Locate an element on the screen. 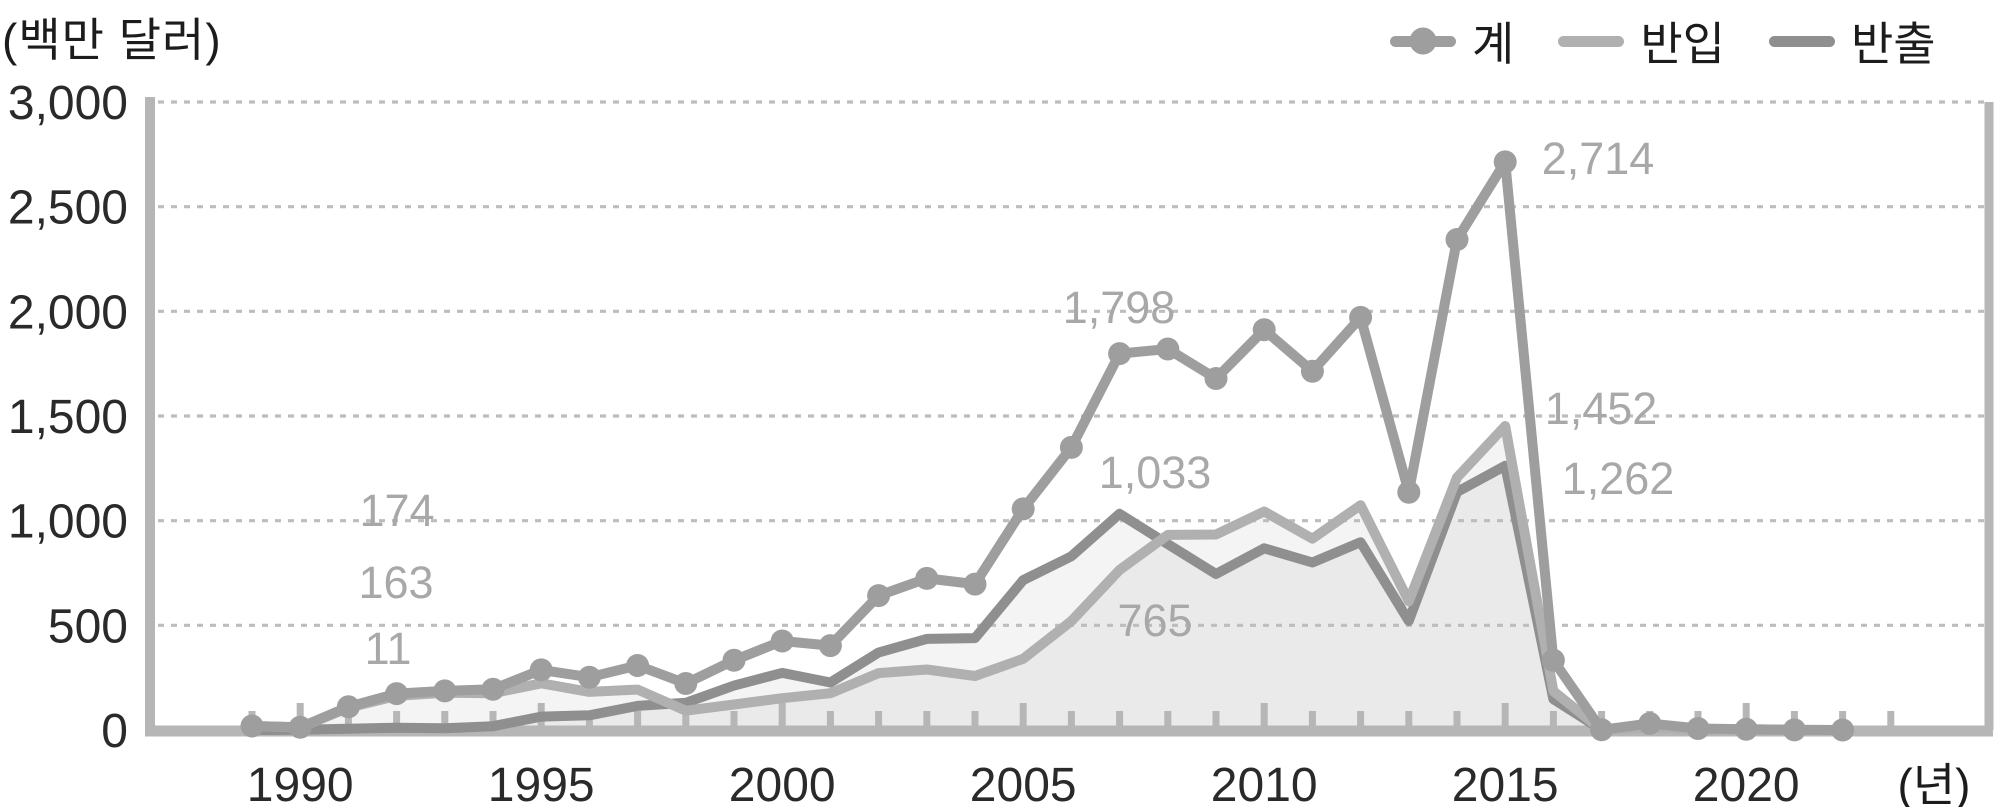  annotation-174: 174 is located at coordinates (396, 510).